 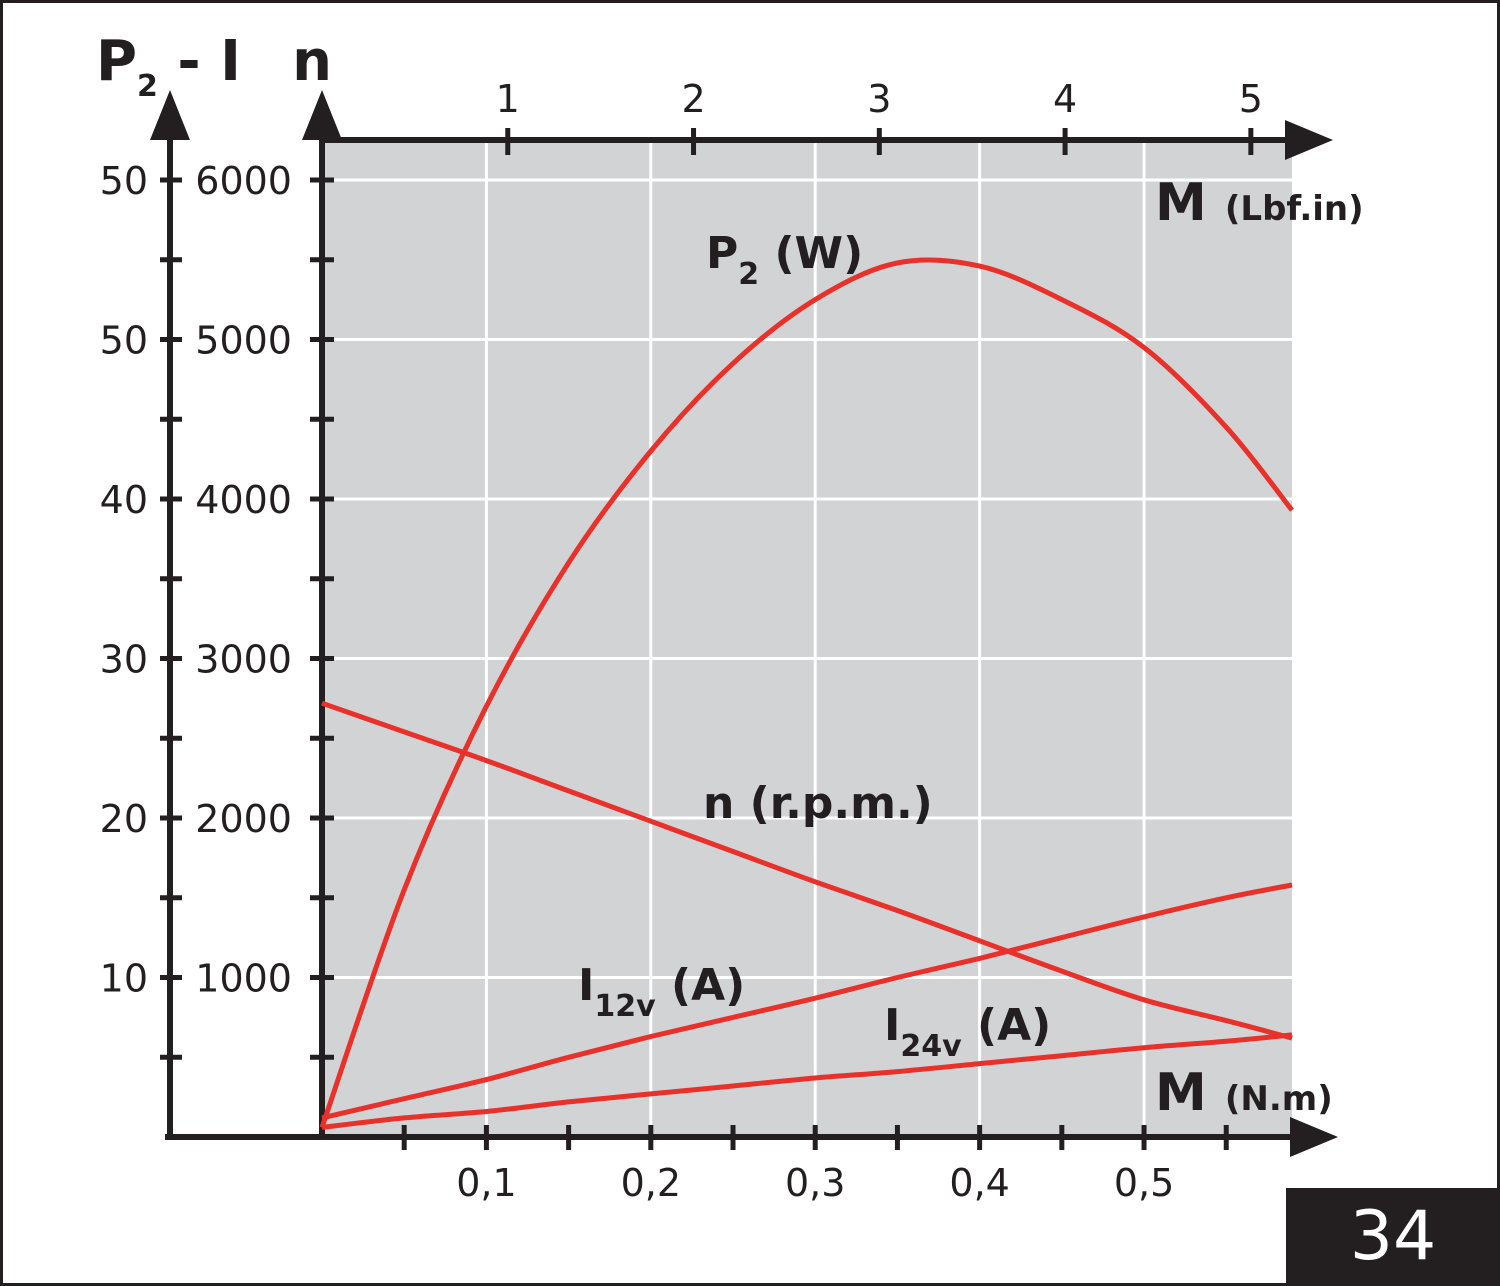 What do you see at coordinates (124, 819) in the screenshot?
I see `y-left-tick-label: 20` at bounding box center [124, 819].